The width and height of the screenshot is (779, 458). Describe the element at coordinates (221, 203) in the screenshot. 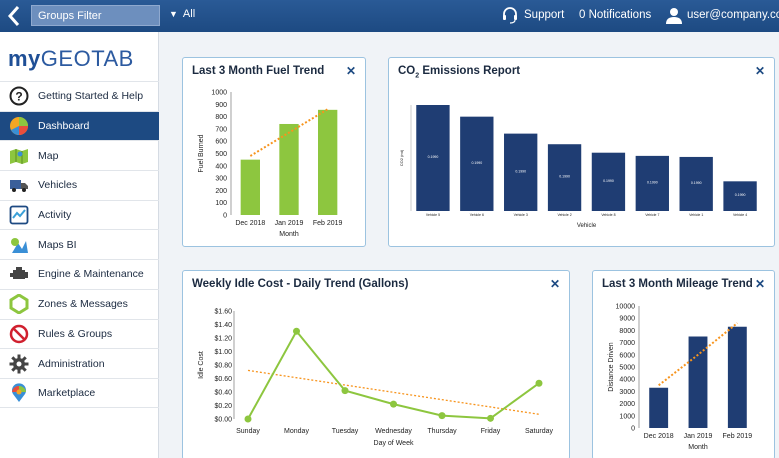

I see `y-tick-label: 100` at that location.